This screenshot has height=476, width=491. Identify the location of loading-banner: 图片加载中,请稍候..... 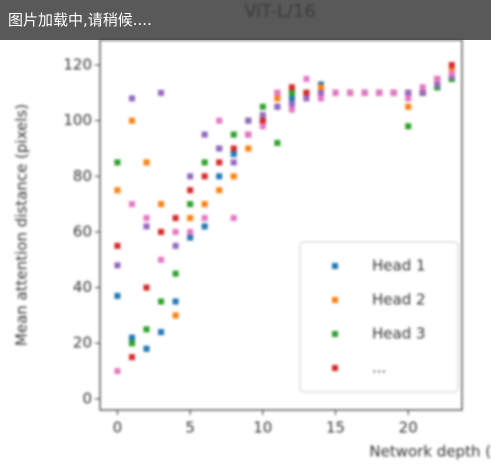
(245, 20).